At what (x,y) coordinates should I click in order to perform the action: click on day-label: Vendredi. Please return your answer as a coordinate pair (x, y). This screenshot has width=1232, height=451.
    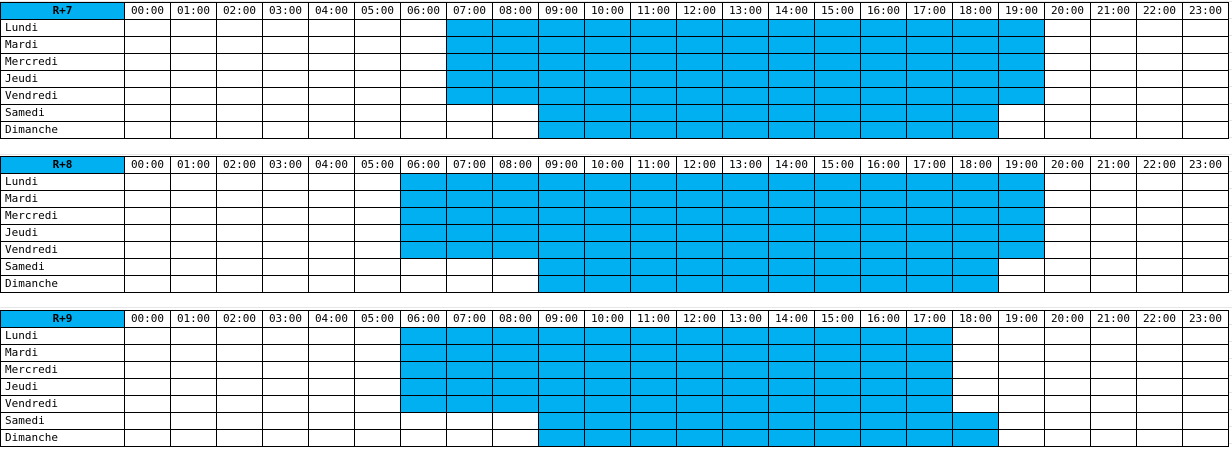
    Looking at the image, I should click on (62, 96).